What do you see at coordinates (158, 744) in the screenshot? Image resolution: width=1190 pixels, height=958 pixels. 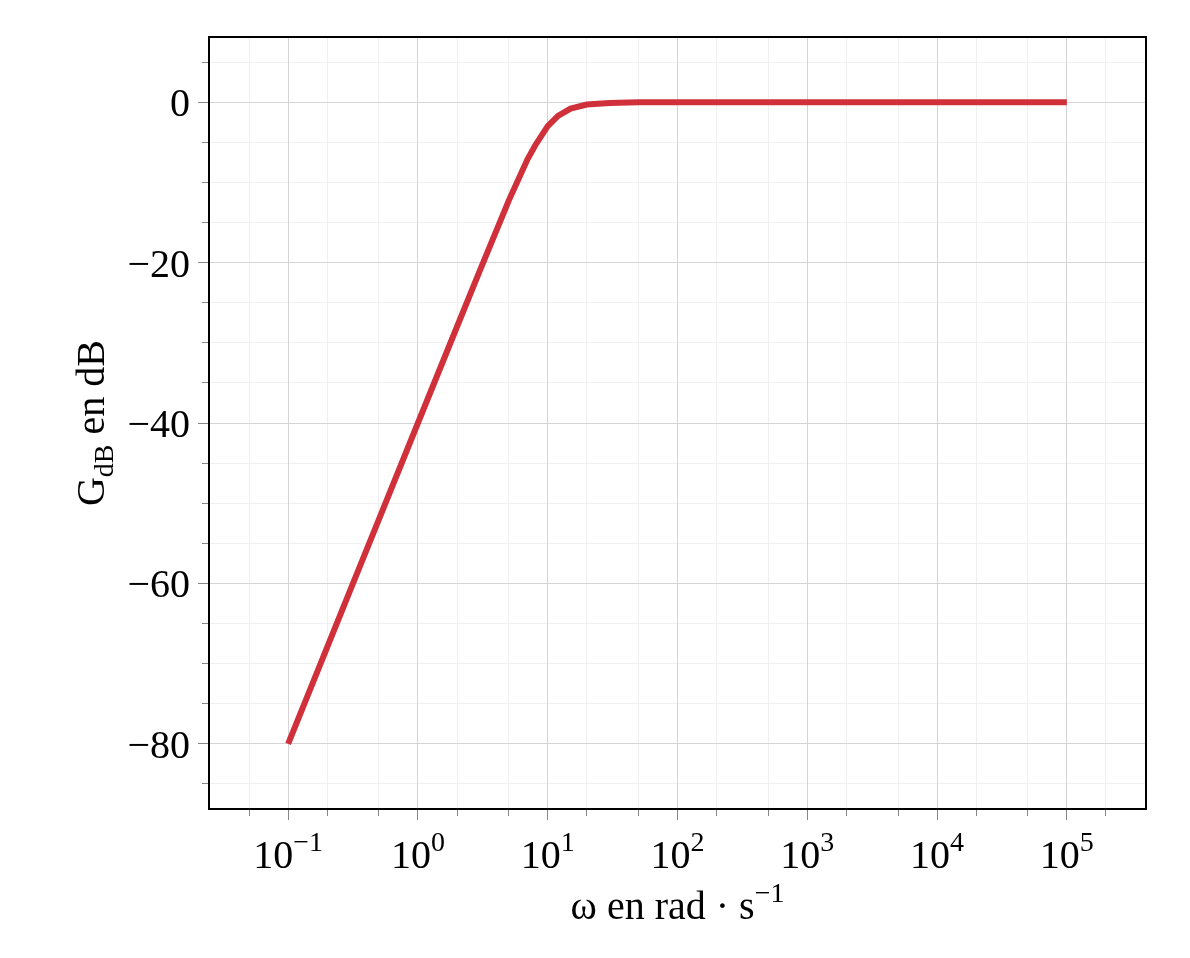 I see `y-tick-label: −80` at bounding box center [158, 744].